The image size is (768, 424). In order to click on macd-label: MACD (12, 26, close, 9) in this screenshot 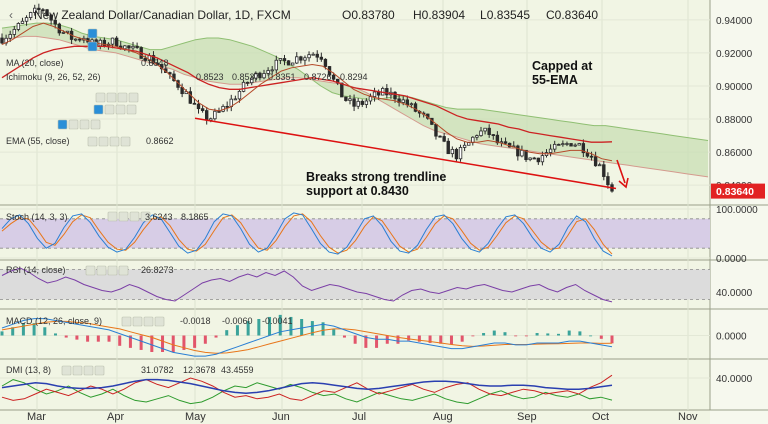, I will do `click(54, 321)`.